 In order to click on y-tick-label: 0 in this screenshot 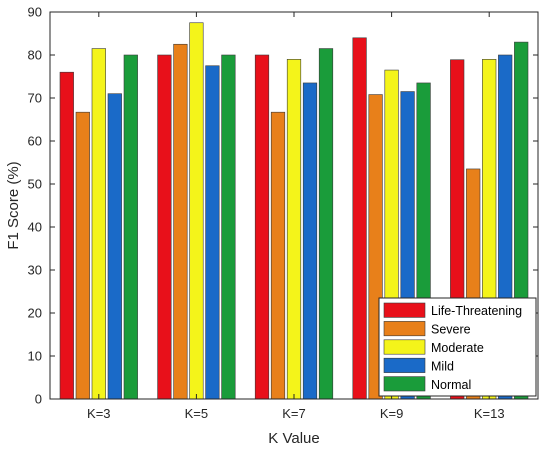, I will do `click(38, 399)`.